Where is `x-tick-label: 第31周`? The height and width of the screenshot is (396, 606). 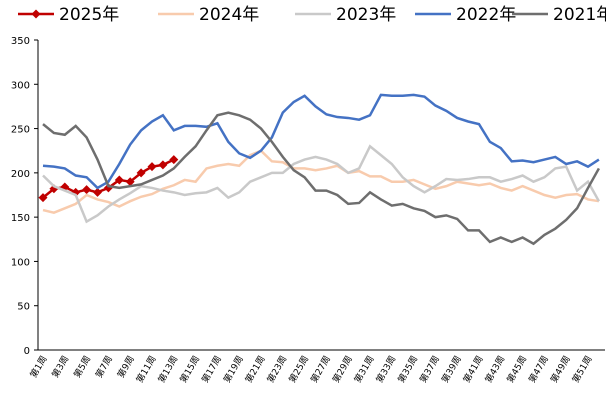 x-tick-label: 第31周 is located at coordinates (363, 370).